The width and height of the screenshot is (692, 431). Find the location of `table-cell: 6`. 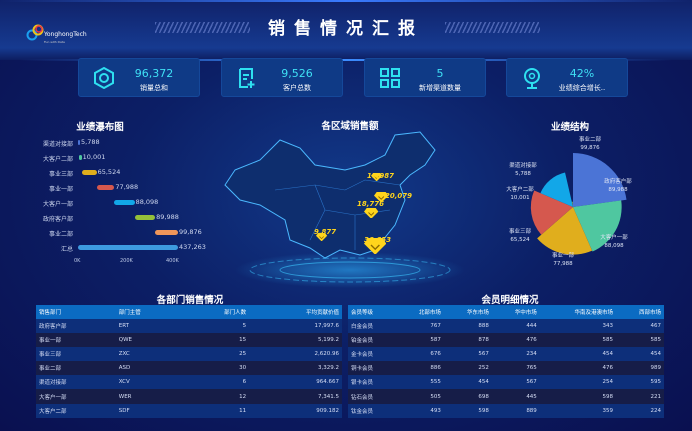

table-cell: 6 is located at coordinates (216, 382).